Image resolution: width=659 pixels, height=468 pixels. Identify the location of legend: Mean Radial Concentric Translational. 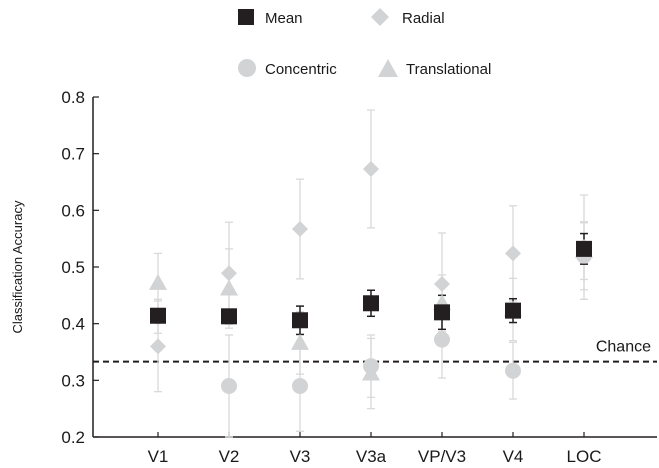
(364, 43).